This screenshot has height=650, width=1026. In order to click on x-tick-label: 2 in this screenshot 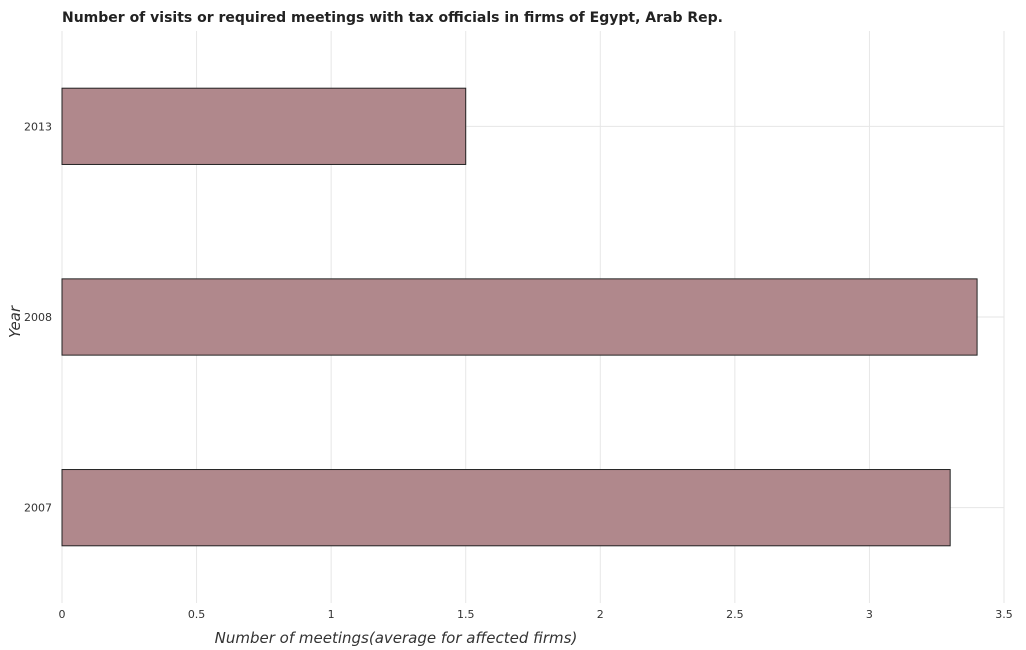, I will do `click(600, 614)`.